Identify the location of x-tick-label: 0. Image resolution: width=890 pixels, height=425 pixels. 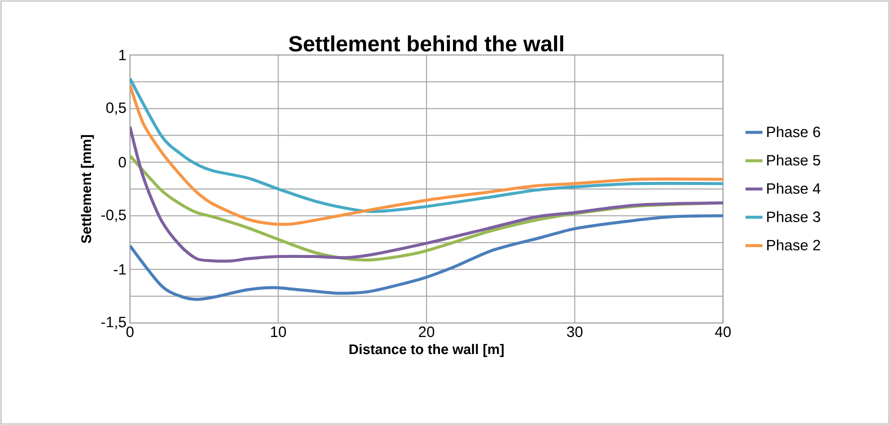
(130, 332).